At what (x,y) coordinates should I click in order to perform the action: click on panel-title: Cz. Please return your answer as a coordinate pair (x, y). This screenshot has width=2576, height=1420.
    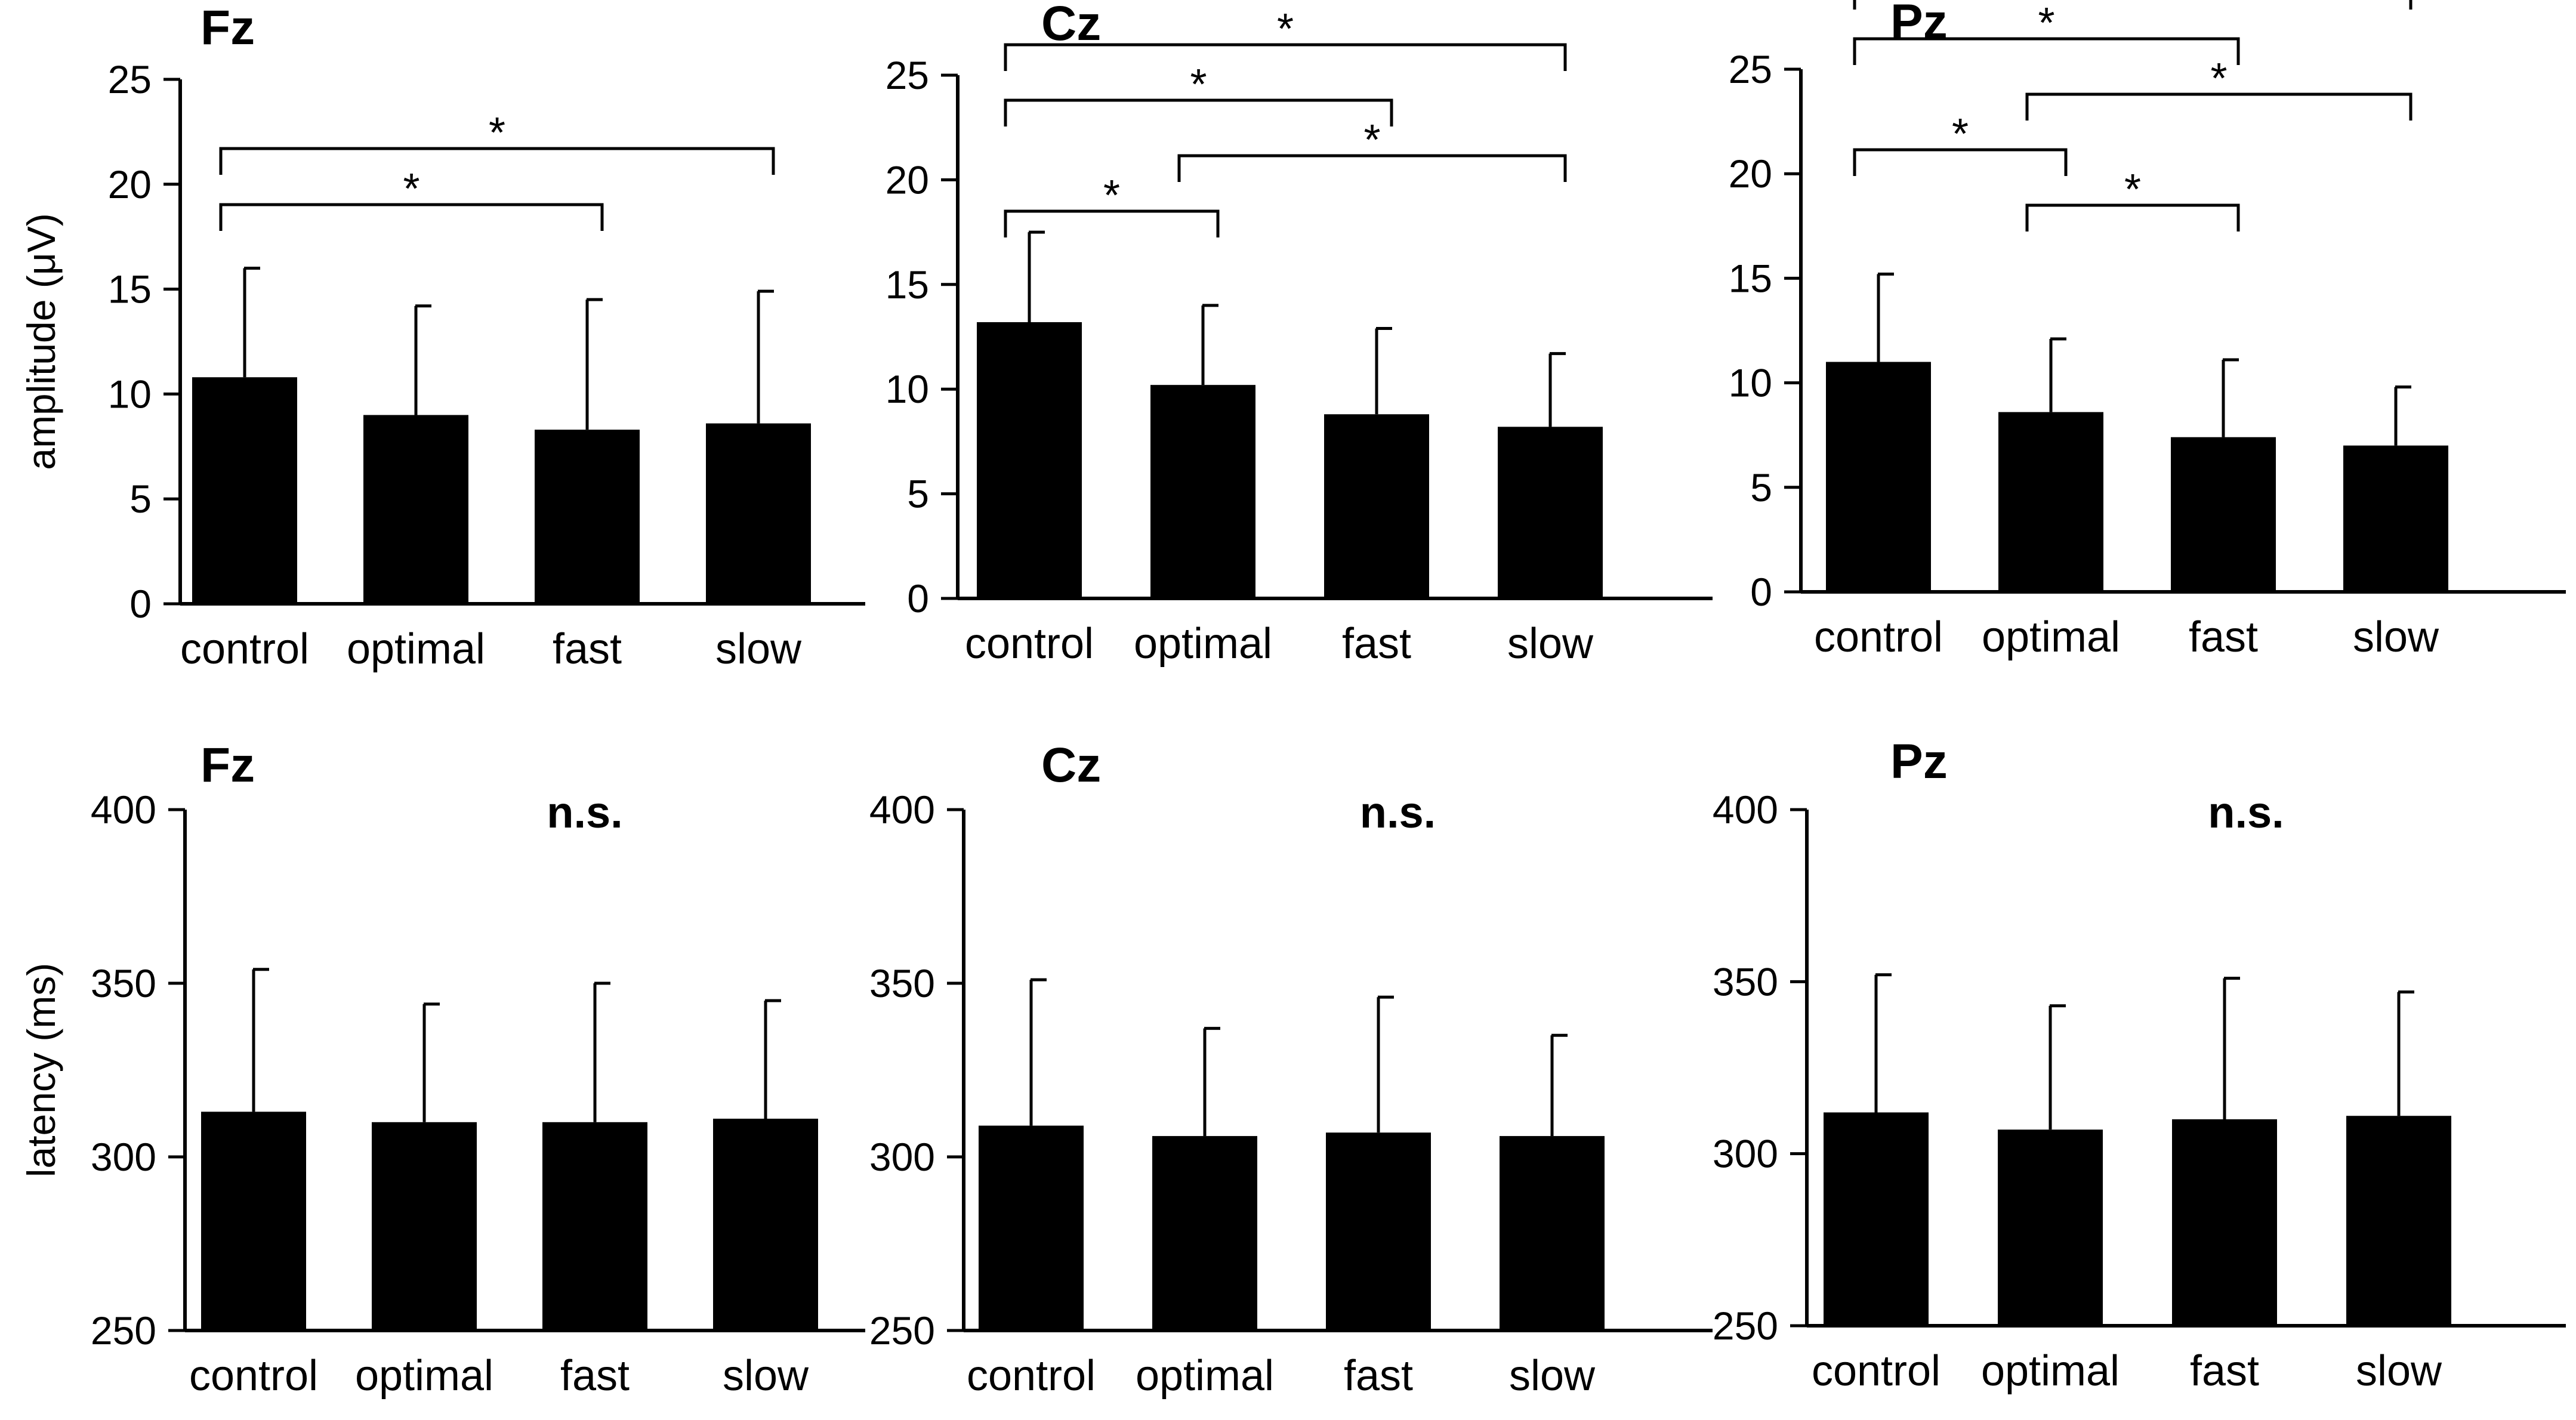
    Looking at the image, I should click on (1071, 765).